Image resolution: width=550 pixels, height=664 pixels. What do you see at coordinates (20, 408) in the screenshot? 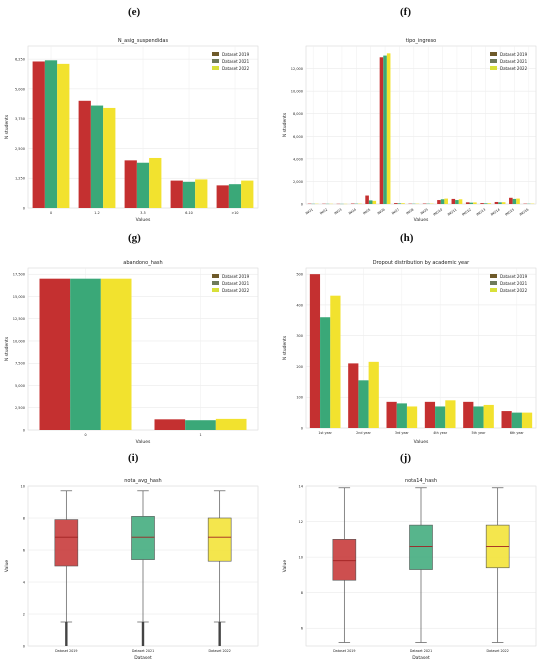
I see `chart-2-ytick-label: 2,500` at bounding box center [20, 408].